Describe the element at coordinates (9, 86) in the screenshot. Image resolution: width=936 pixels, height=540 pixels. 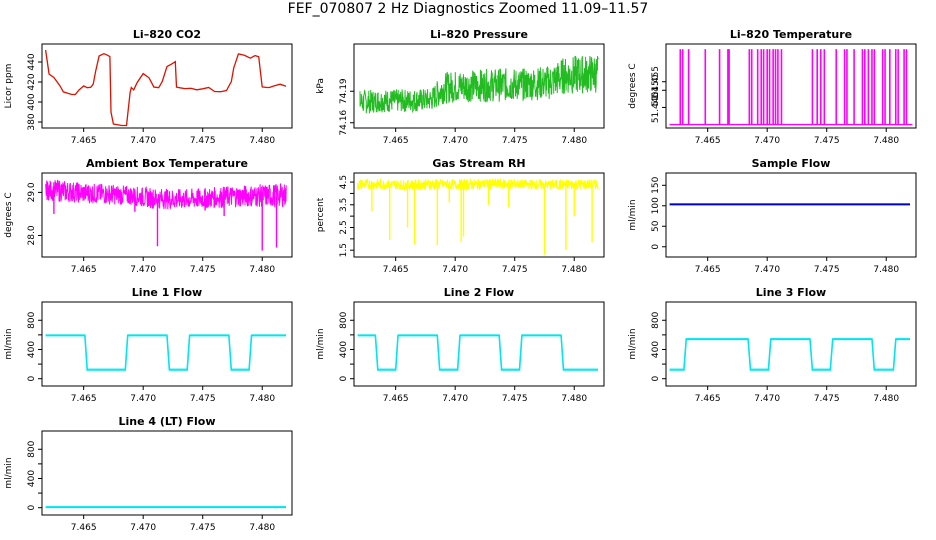
I see `y-axis-label: Licor ppm` at that location.